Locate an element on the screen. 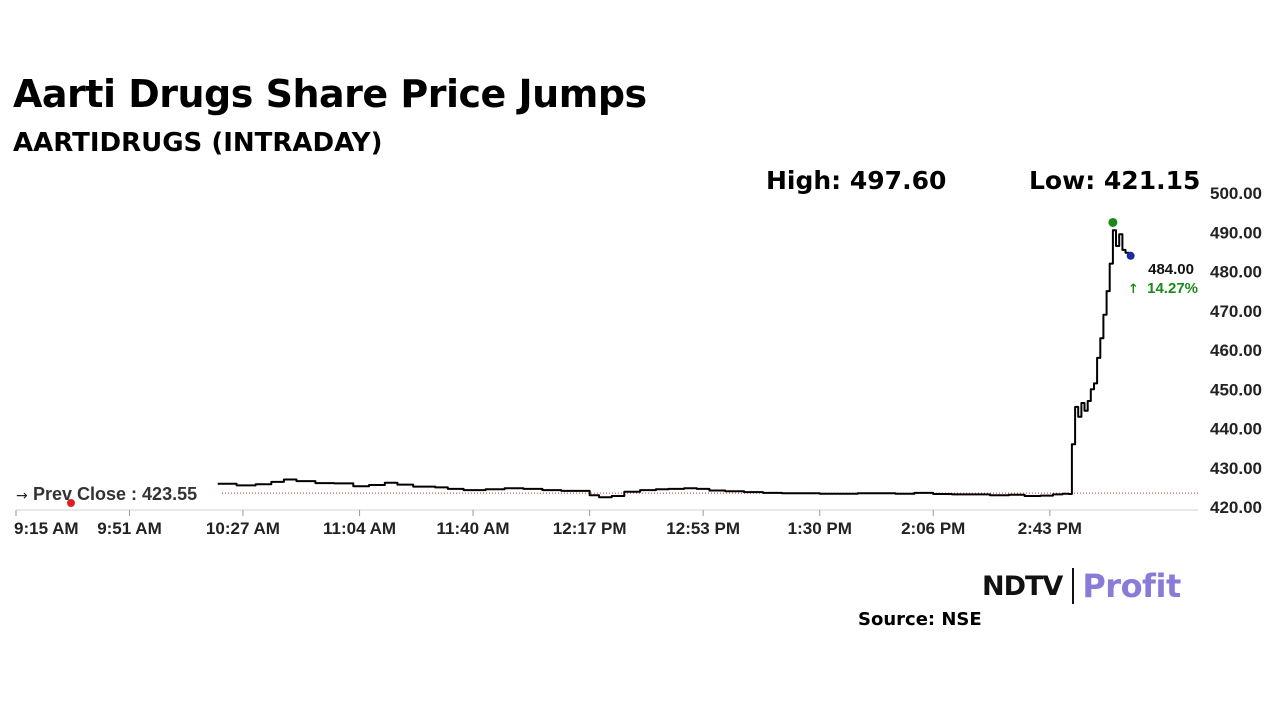 The image size is (1280, 719). chart-title: Aarti Drugs Share Price Jumps is located at coordinates (330, 94).